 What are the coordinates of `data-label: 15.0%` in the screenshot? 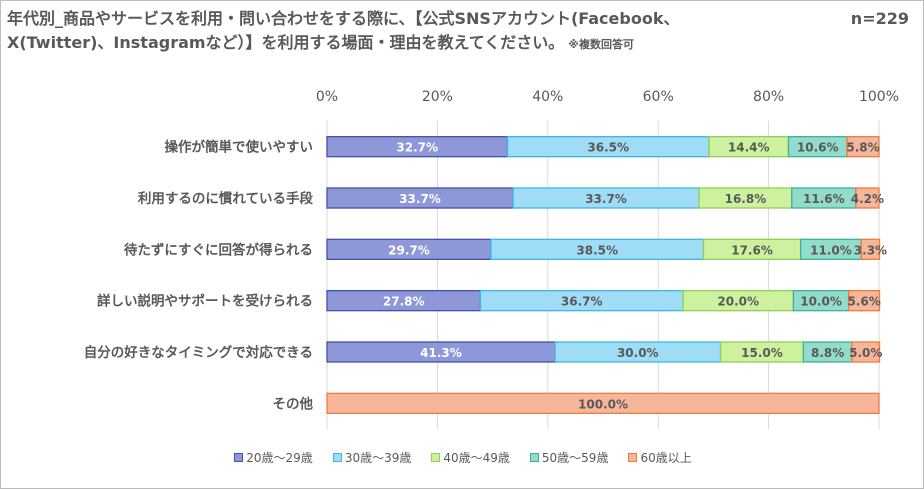 It's located at (762, 353).